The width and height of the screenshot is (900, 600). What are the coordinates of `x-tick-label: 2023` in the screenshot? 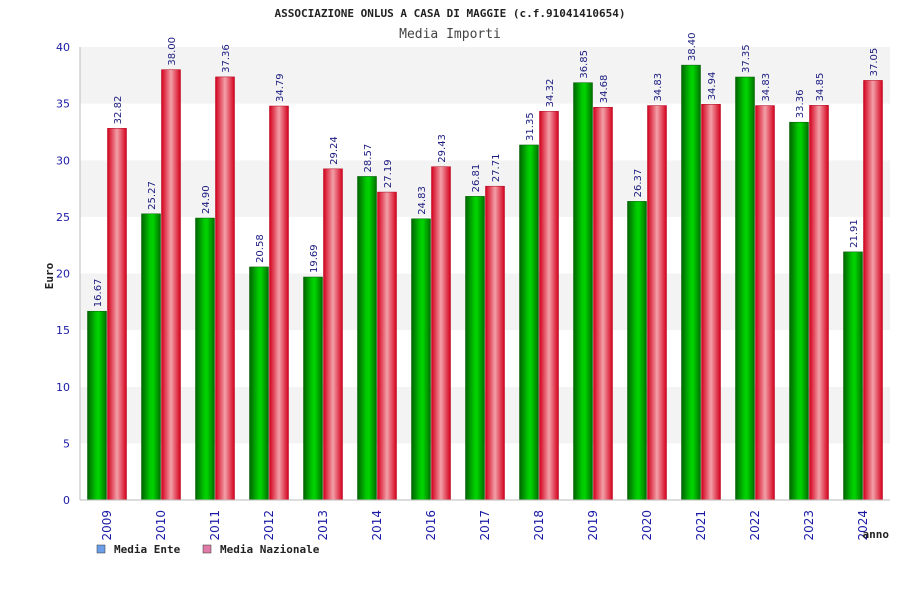 It's located at (809, 525).